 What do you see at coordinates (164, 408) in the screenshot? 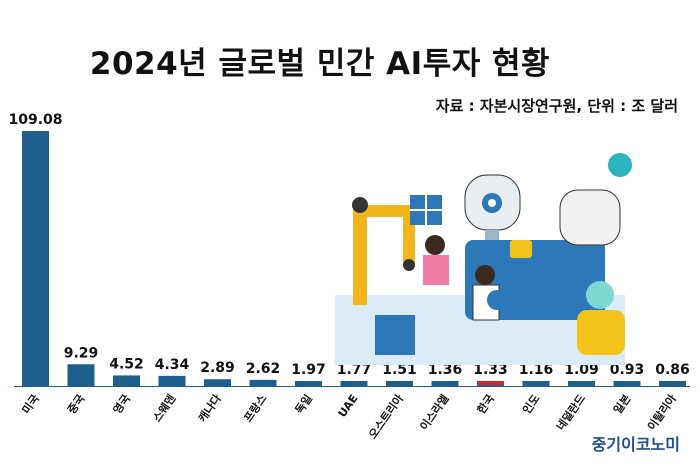
I see `category-label: 스웨덴` at bounding box center [164, 408].